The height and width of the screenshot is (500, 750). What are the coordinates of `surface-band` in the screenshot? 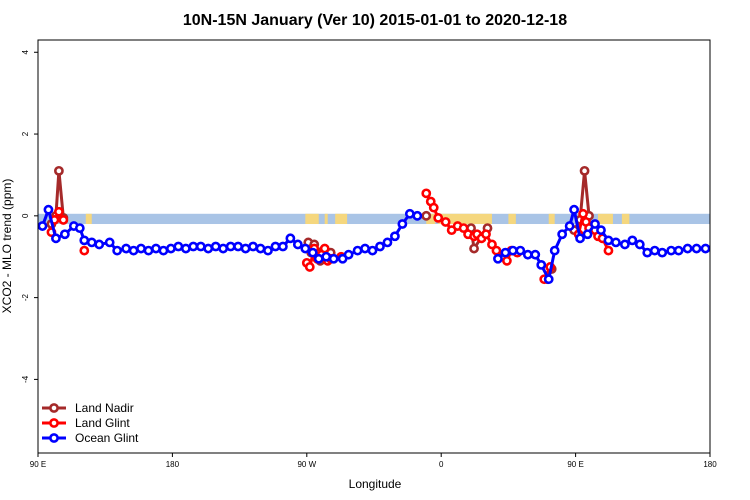 It's located at (374, 219).